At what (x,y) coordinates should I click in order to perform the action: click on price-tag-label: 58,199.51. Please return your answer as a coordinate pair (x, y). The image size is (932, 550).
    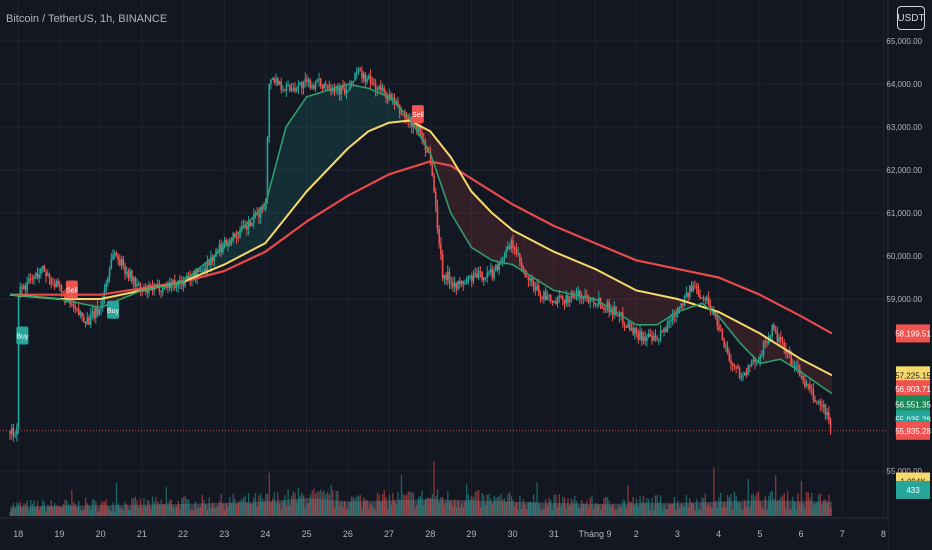
    Looking at the image, I should click on (913, 333).